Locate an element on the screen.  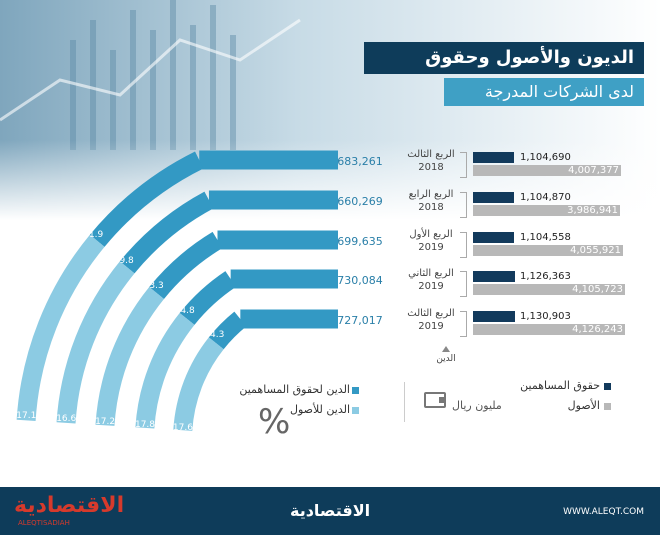
quarter-row: الربع الأول 2019 699,635 is located at coordinates (399, 243).